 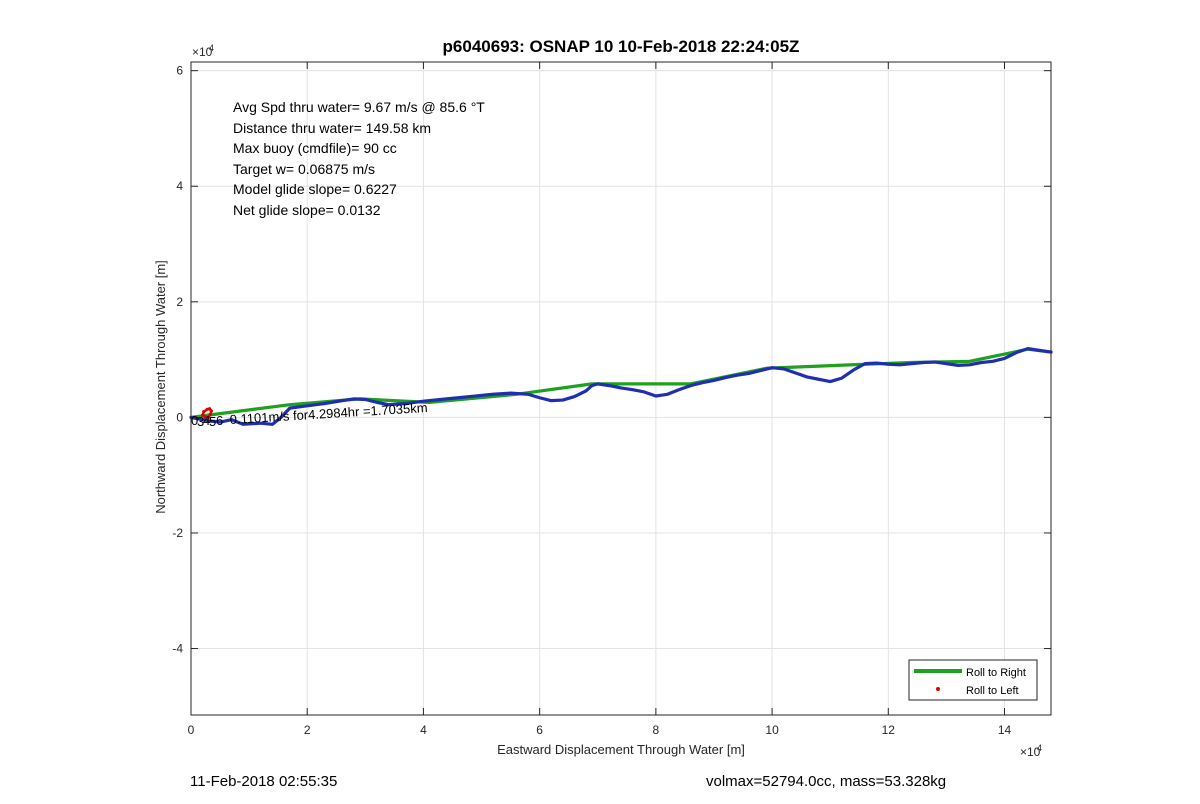 What do you see at coordinates (211, 48) in the screenshot?
I see `y-exponent-power: 4` at bounding box center [211, 48].